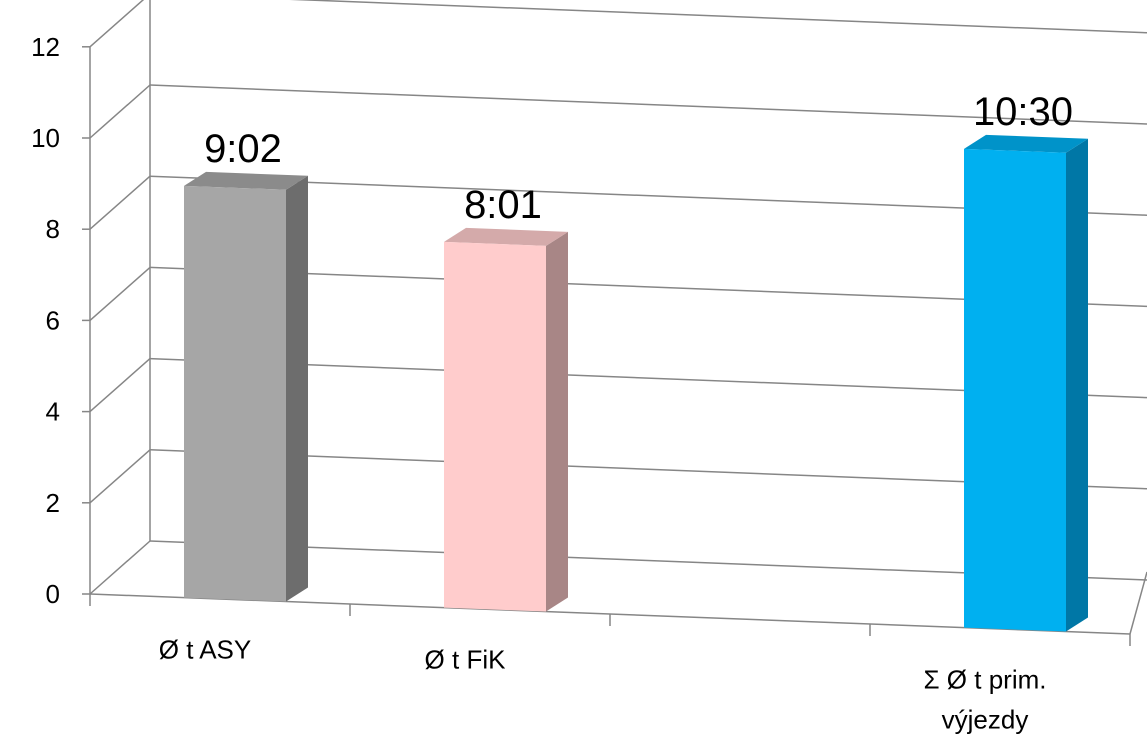  What do you see at coordinates (53, 229) in the screenshot?
I see `y-tick-label: 8` at bounding box center [53, 229].